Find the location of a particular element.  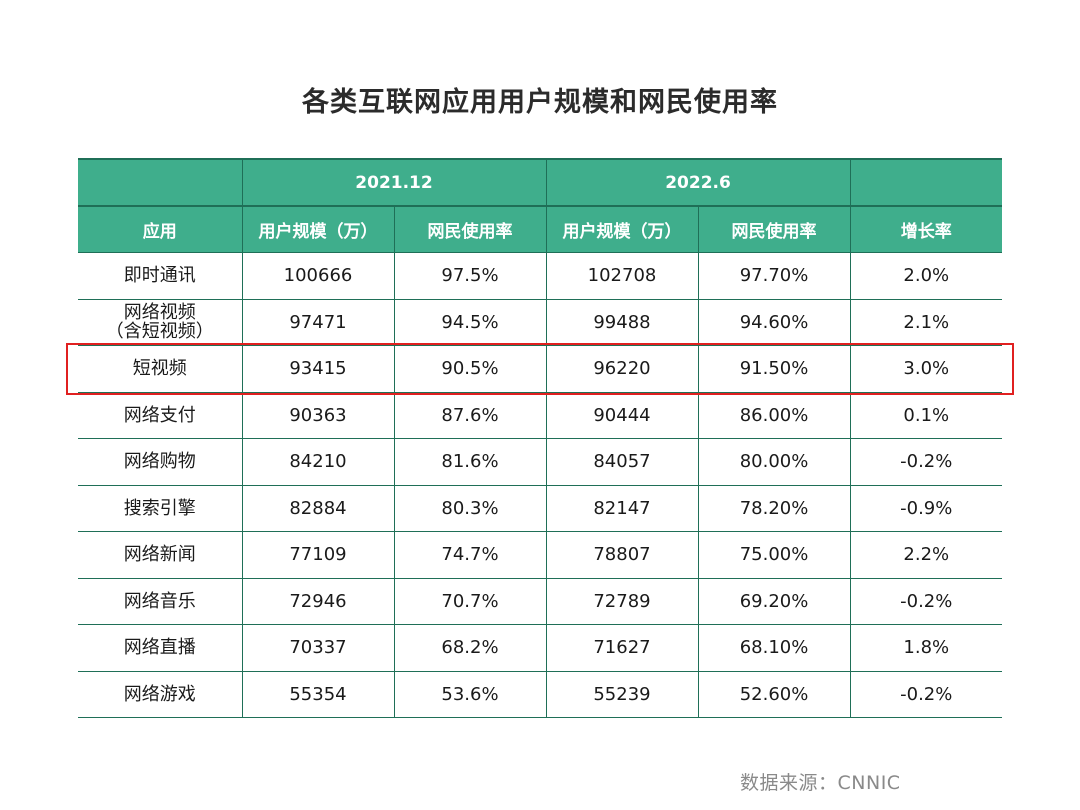

cell-app-name: 搜索引擎 is located at coordinates (160, 508).